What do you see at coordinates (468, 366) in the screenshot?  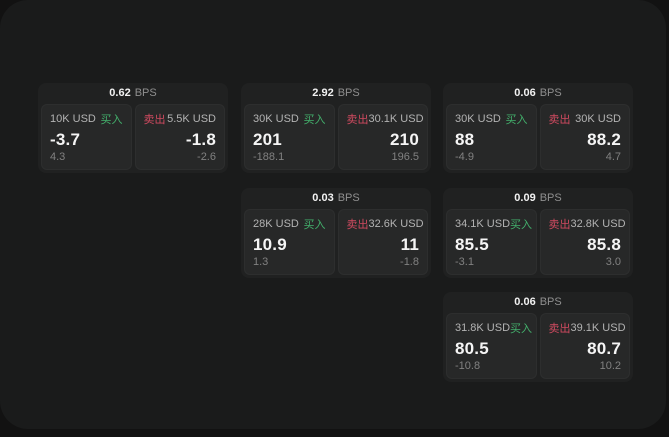 I see `buy-sub-value: -10.8` at bounding box center [468, 366].